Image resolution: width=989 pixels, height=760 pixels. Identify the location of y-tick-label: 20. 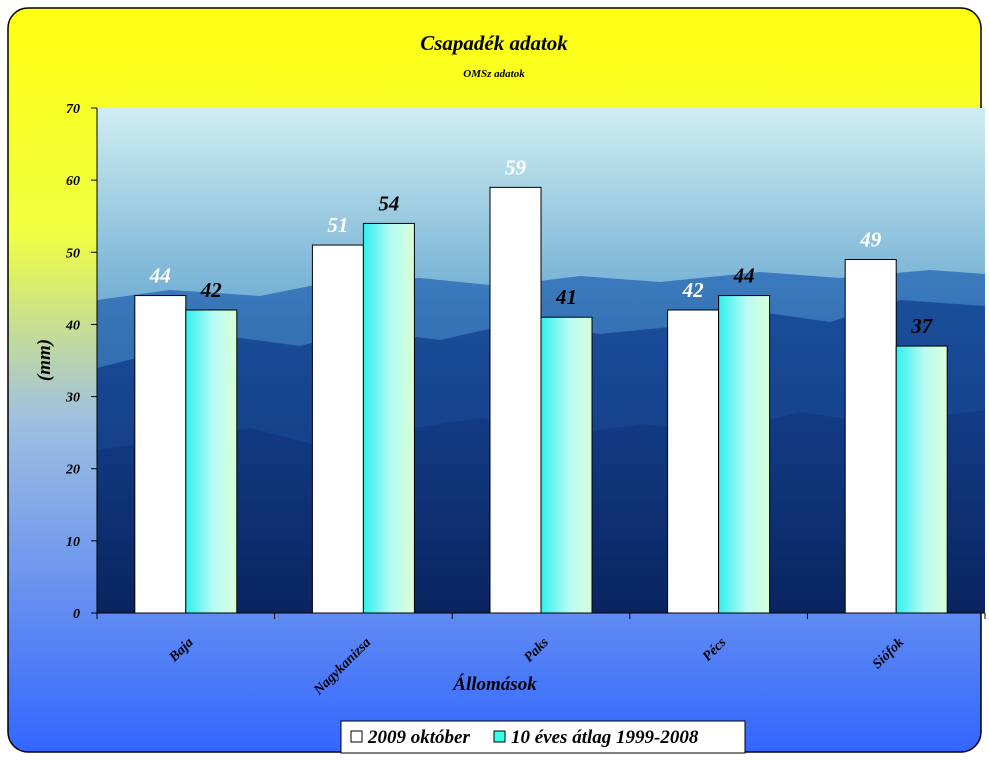
(72, 470).